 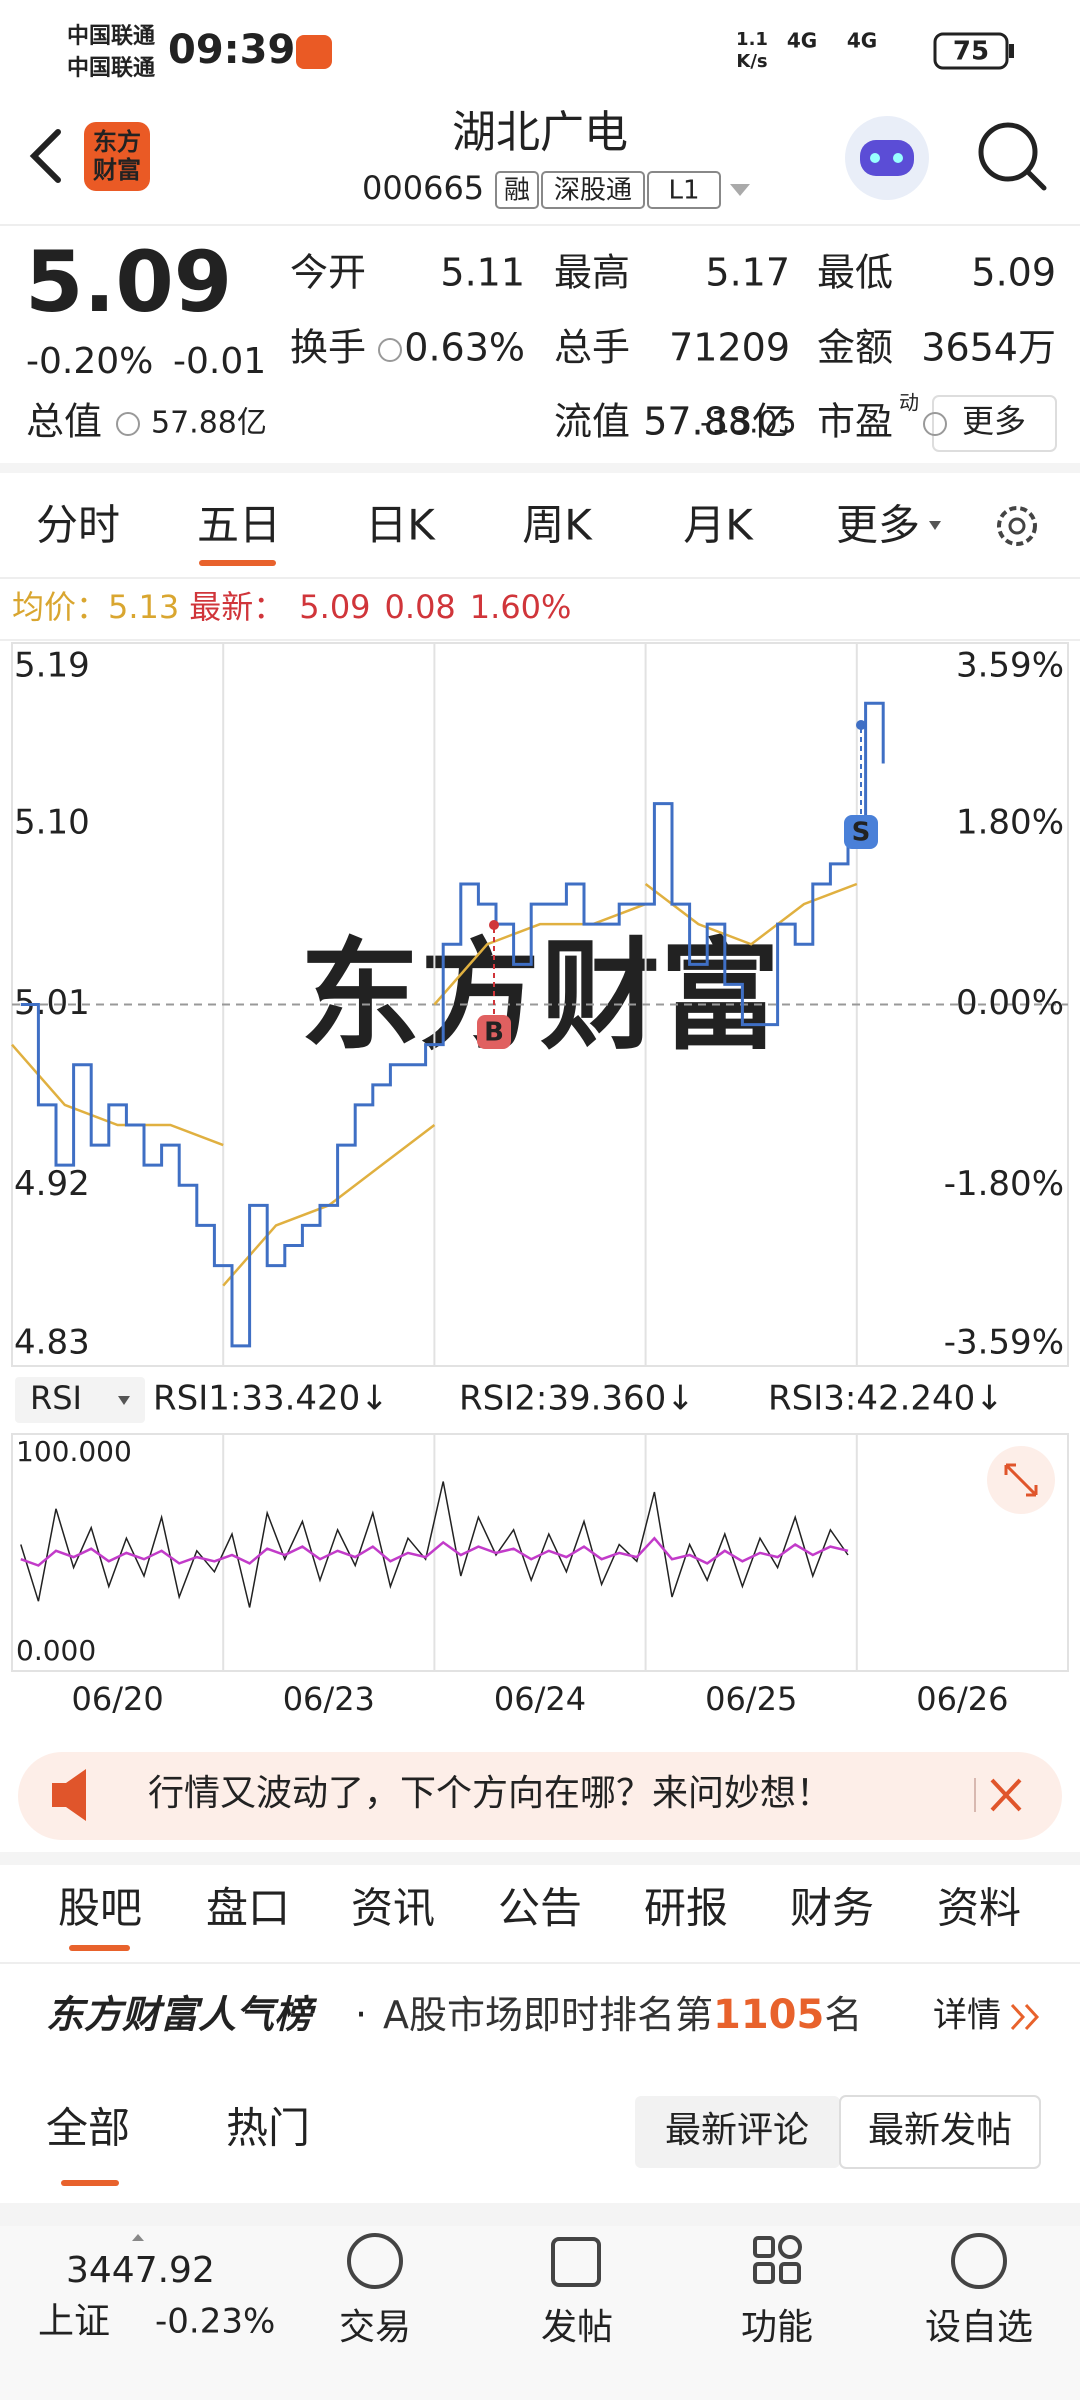 What do you see at coordinates (52, 822) in the screenshot?
I see `y-tick-label: 5.10` at bounding box center [52, 822].